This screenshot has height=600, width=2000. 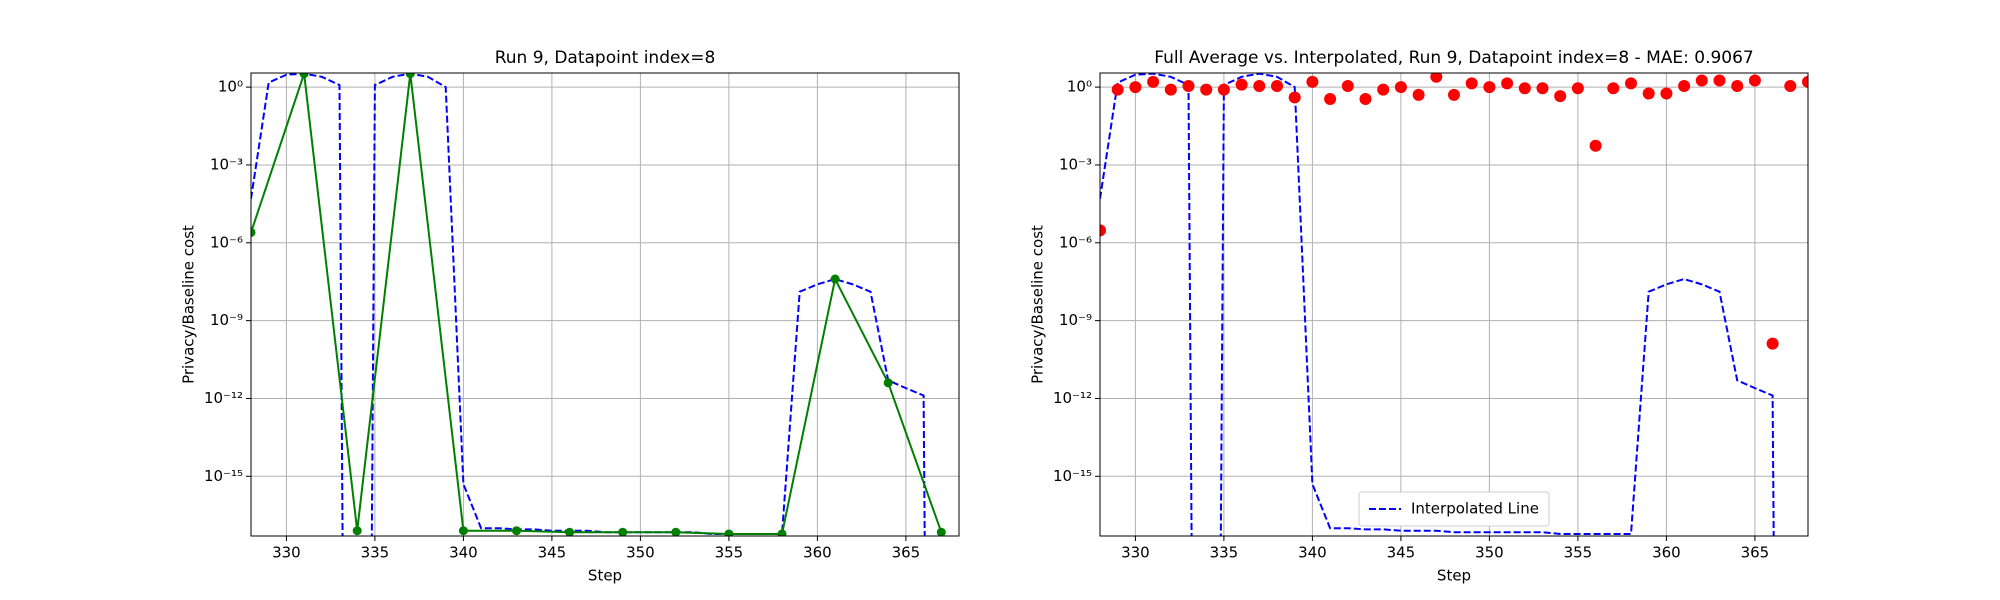 What do you see at coordinates (605, 58) in the screenshot?
I see `chart-title: Run 9, Datapoint index=8` at bounding box center [605, 58].